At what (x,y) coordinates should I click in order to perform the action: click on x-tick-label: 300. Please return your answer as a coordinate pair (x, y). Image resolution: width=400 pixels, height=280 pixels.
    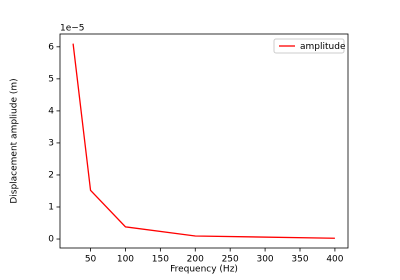
    Looking at the image, I should click on (264, 260).